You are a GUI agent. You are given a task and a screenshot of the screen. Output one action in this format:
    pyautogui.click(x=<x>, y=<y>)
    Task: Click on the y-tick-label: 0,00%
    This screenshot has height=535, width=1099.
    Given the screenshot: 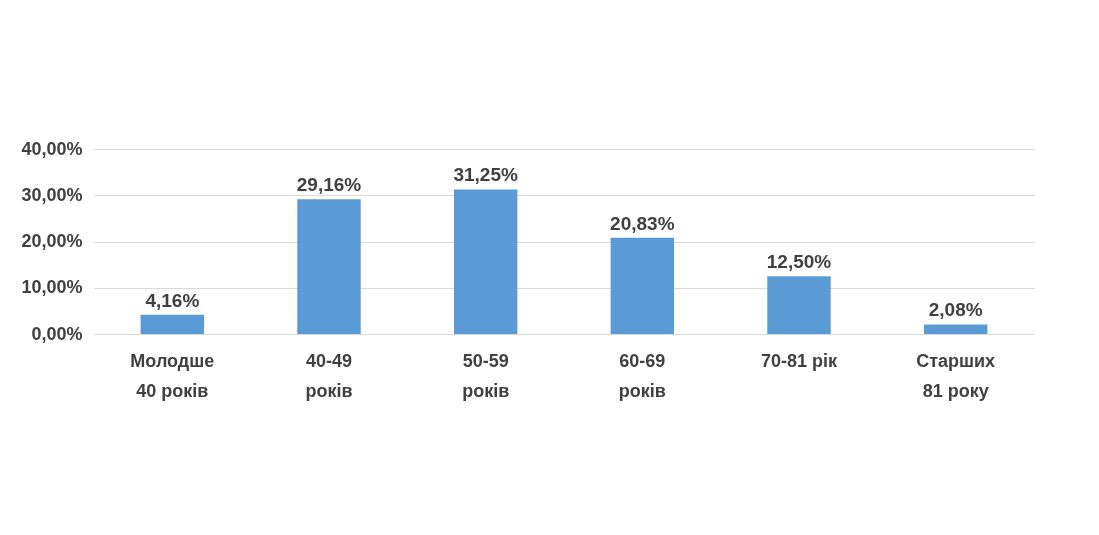 What is the action you would take?
    pyautogui.click(x=57, y=333)
    